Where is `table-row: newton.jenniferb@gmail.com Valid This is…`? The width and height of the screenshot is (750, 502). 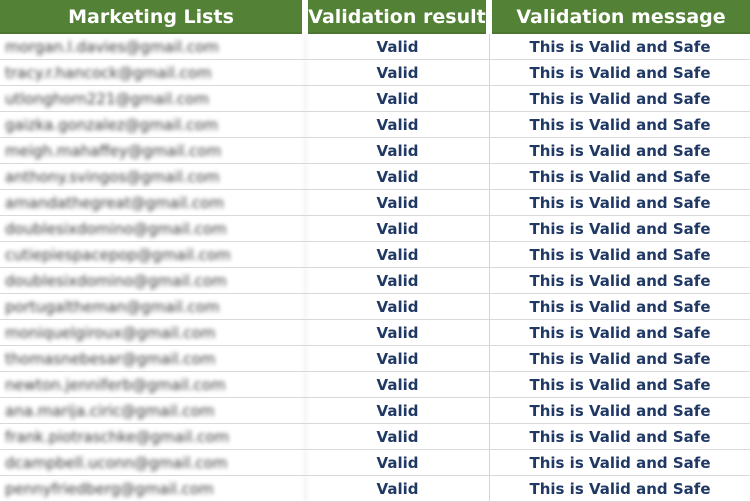
table-row: newton.jenniferb@gmail.com Valid This is… is located at coordinates (375, 385).